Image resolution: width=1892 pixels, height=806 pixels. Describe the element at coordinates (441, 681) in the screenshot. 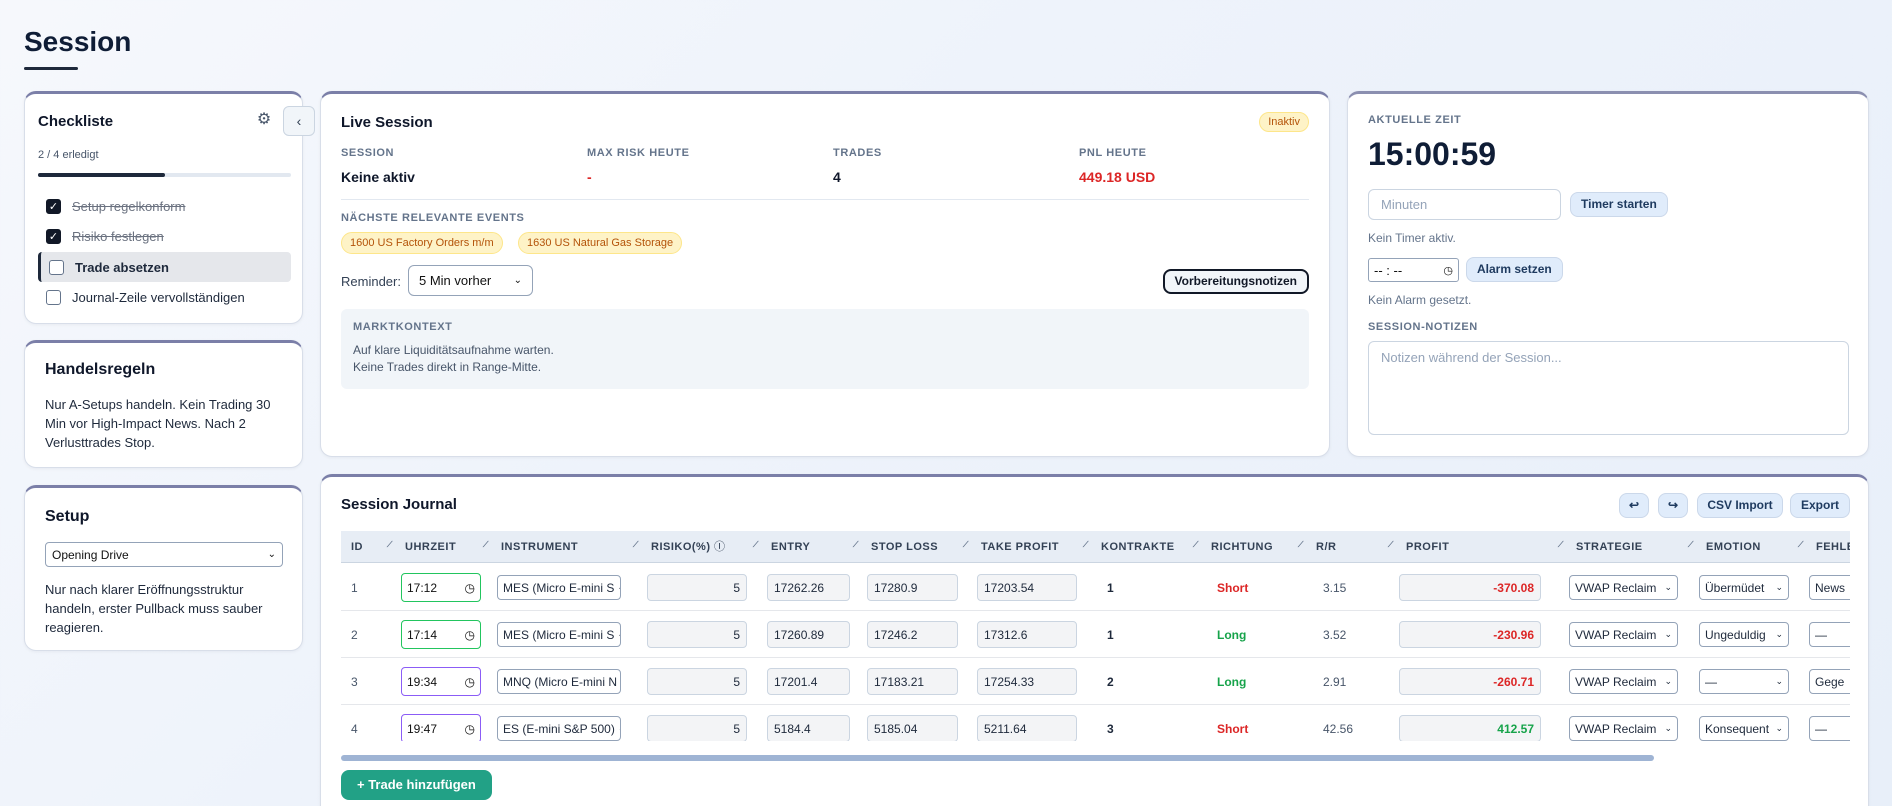

I see `time-input: 19:34 ◷` at that location.